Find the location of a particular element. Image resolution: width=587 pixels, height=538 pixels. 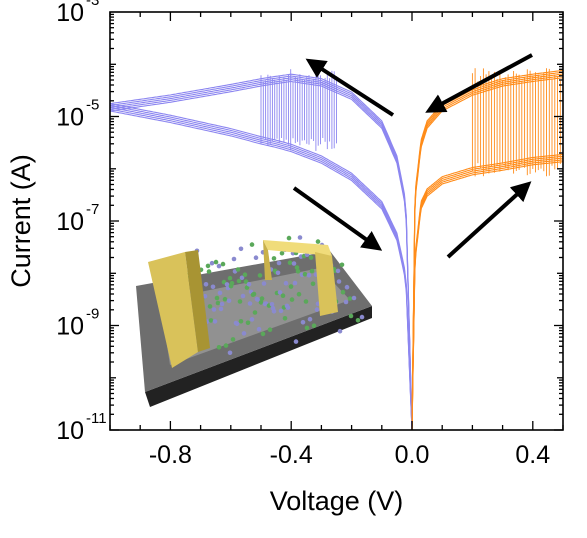

y-tick-exponent: -5 is located at coordinates (92, 105).